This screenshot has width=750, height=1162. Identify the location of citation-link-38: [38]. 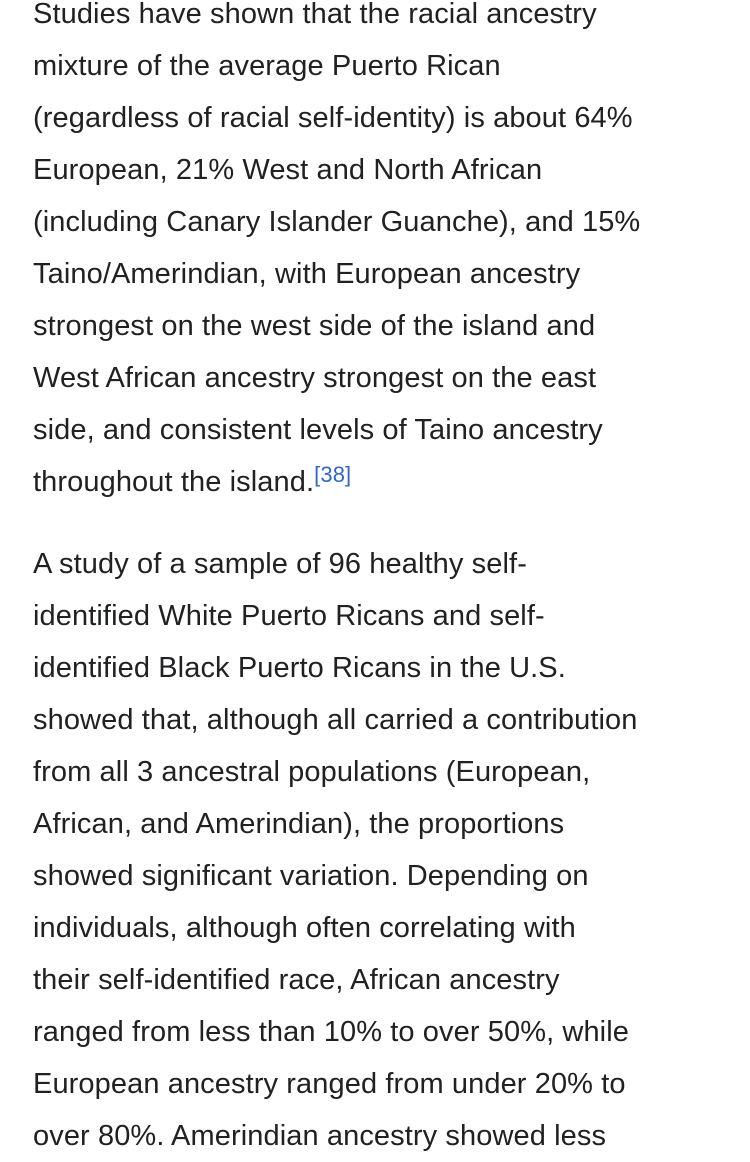
(333, 474).